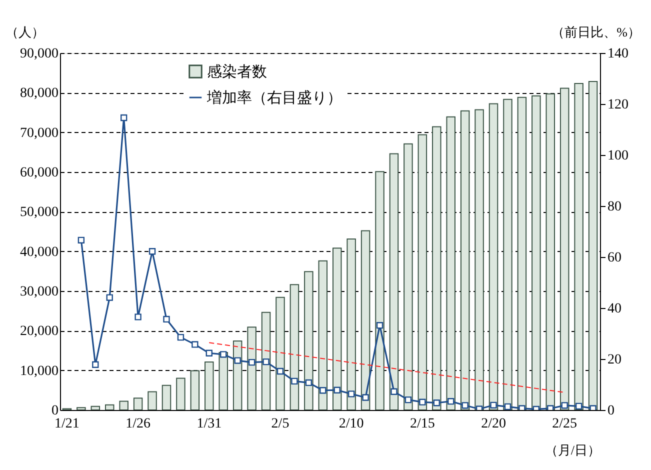 The height and width of the screenshot is (470, 651). Describe the element at coordinates (39, 94) in the screenshot. I see `y-tick-label: 80,000` at that location.